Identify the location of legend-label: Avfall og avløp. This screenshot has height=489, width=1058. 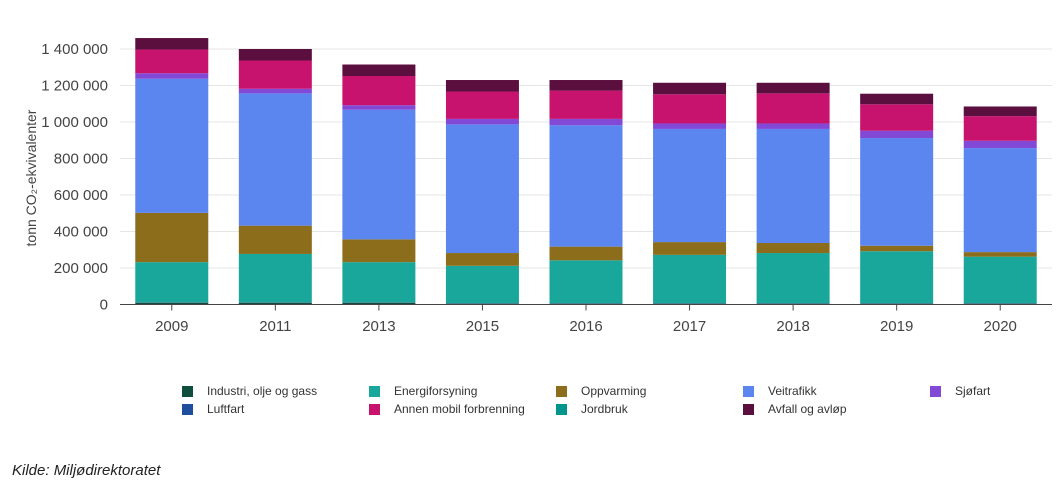
(807, 409).